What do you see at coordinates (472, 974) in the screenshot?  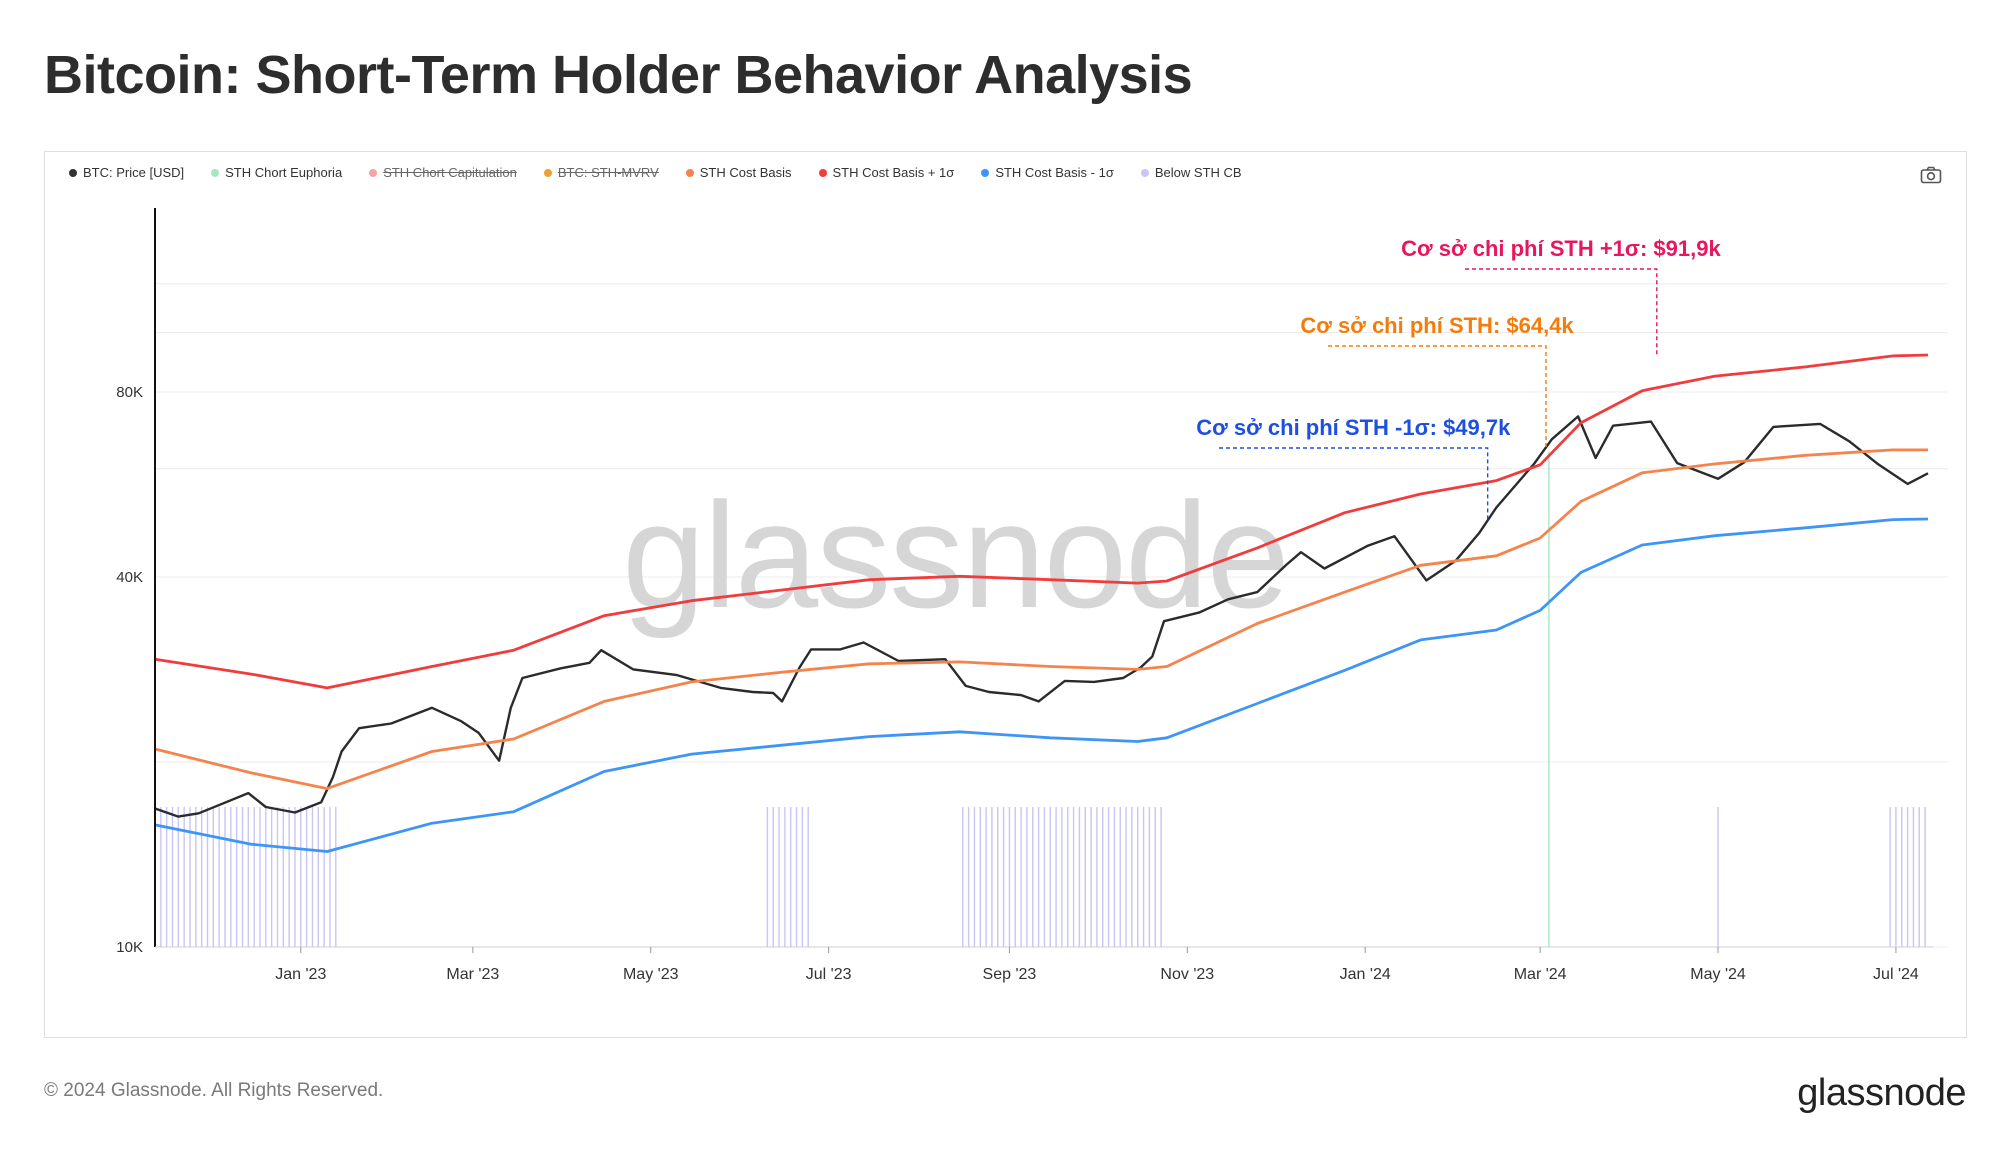 I see `x-tick-label: Mar '23` at bounding box center [472, 974].